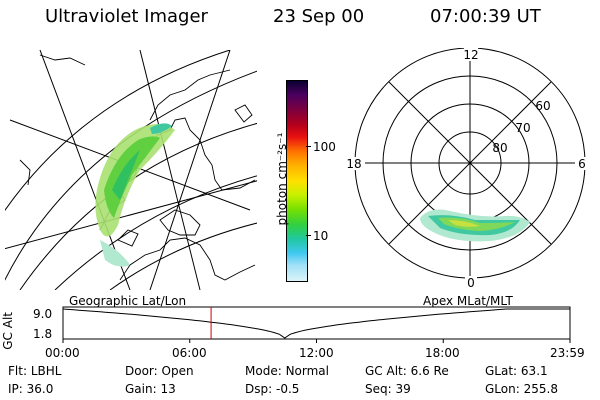  Describe the element at coordinates (128, 301) in the screenshot. I see `left-panel-label: Geographic Lat/Lon` at that location.